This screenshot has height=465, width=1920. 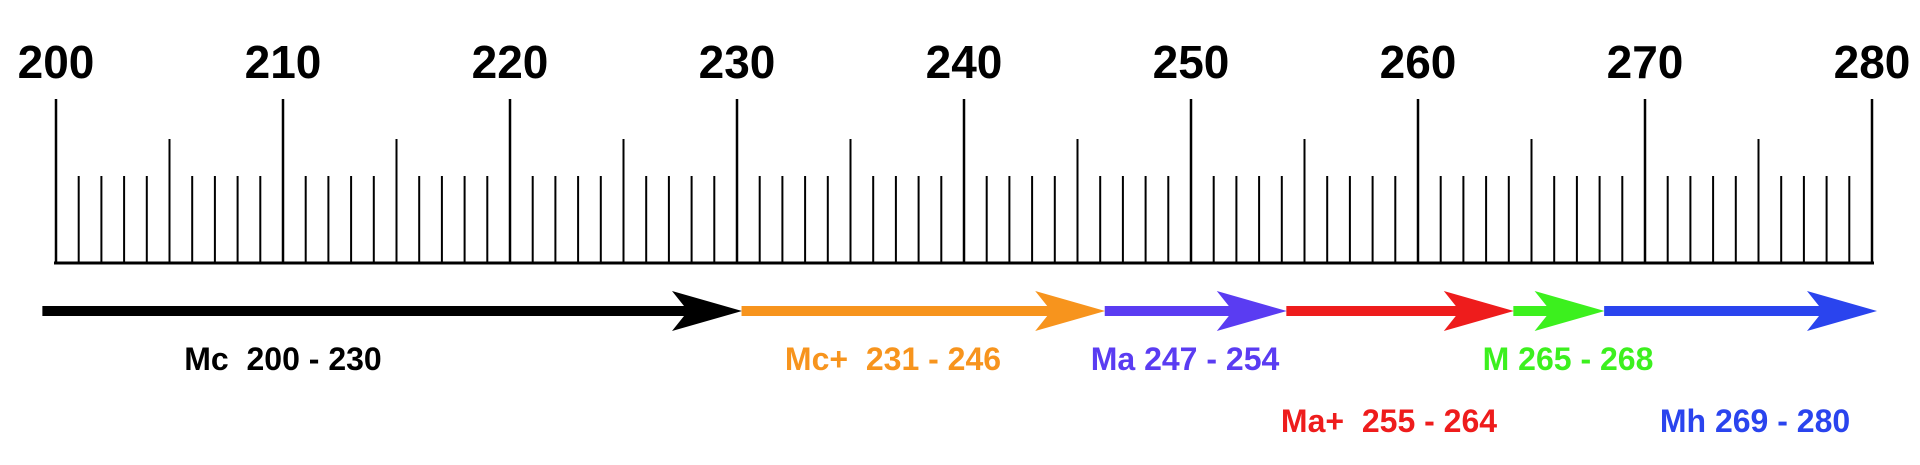 What do you see at coordinates (56, 62) in the screenshot?
I see `tick-label: 200` at bounding box center [56, 62].